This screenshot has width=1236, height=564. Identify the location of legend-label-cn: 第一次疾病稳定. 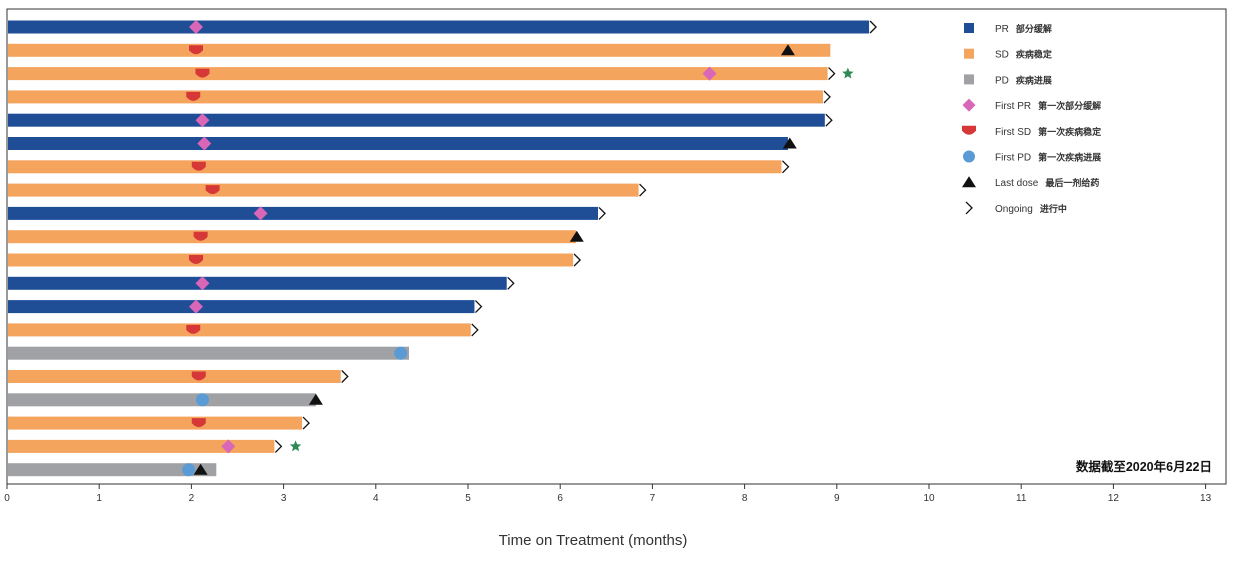
(1070, 131).